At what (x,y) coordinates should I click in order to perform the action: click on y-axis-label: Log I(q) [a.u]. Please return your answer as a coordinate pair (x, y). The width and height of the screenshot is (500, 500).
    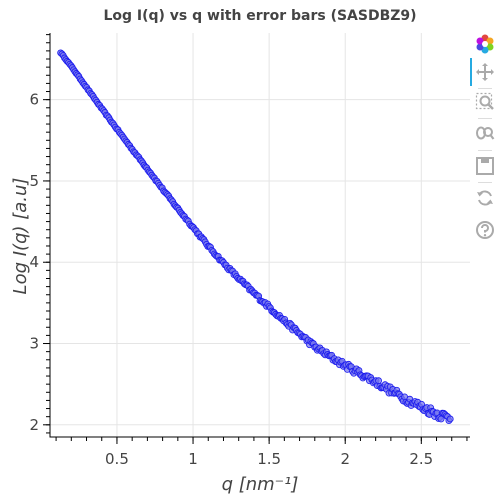
    Looking at the image, I should click on (20, 236).